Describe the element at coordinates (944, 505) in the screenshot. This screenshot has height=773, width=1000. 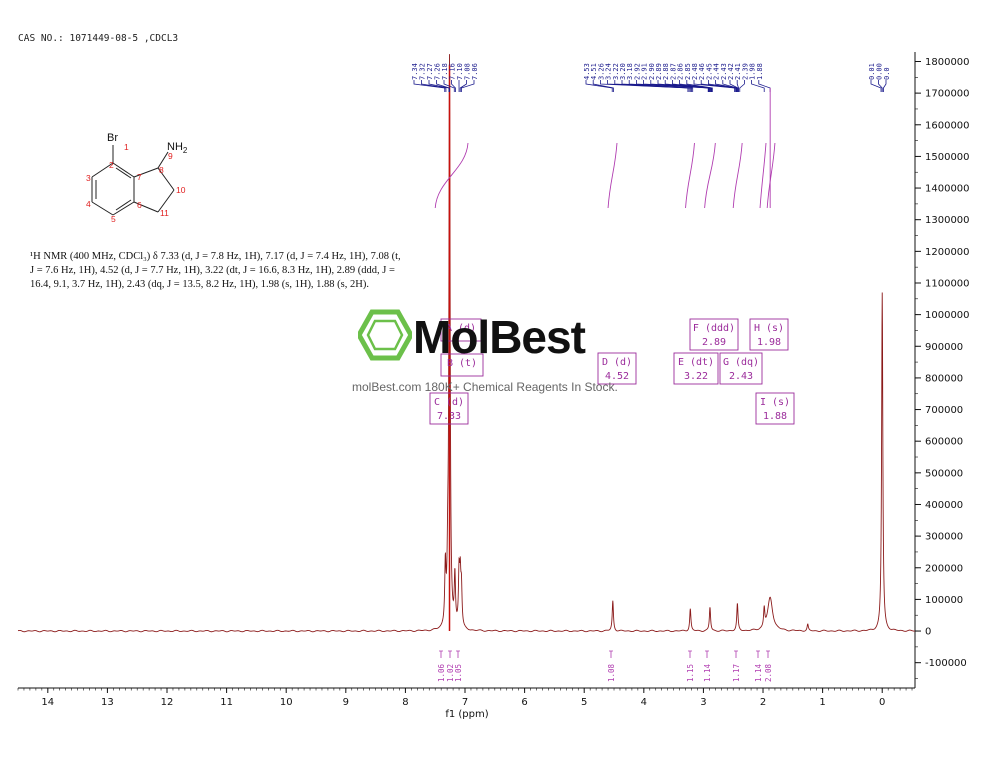
I see `y-tick-label-400000: 400000` at that location.